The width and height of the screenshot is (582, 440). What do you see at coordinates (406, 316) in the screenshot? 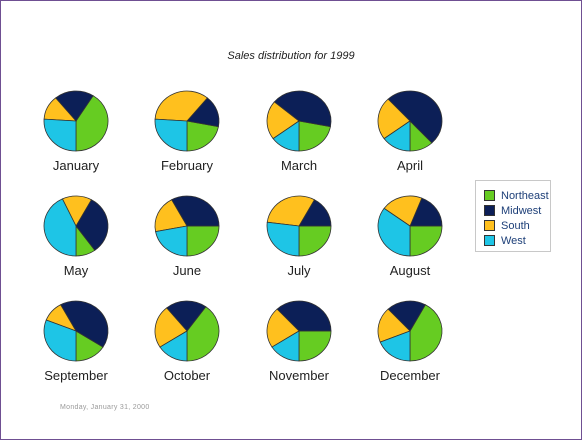
I see `pie-slice-december-midwest` at bounding box center [406, 316].